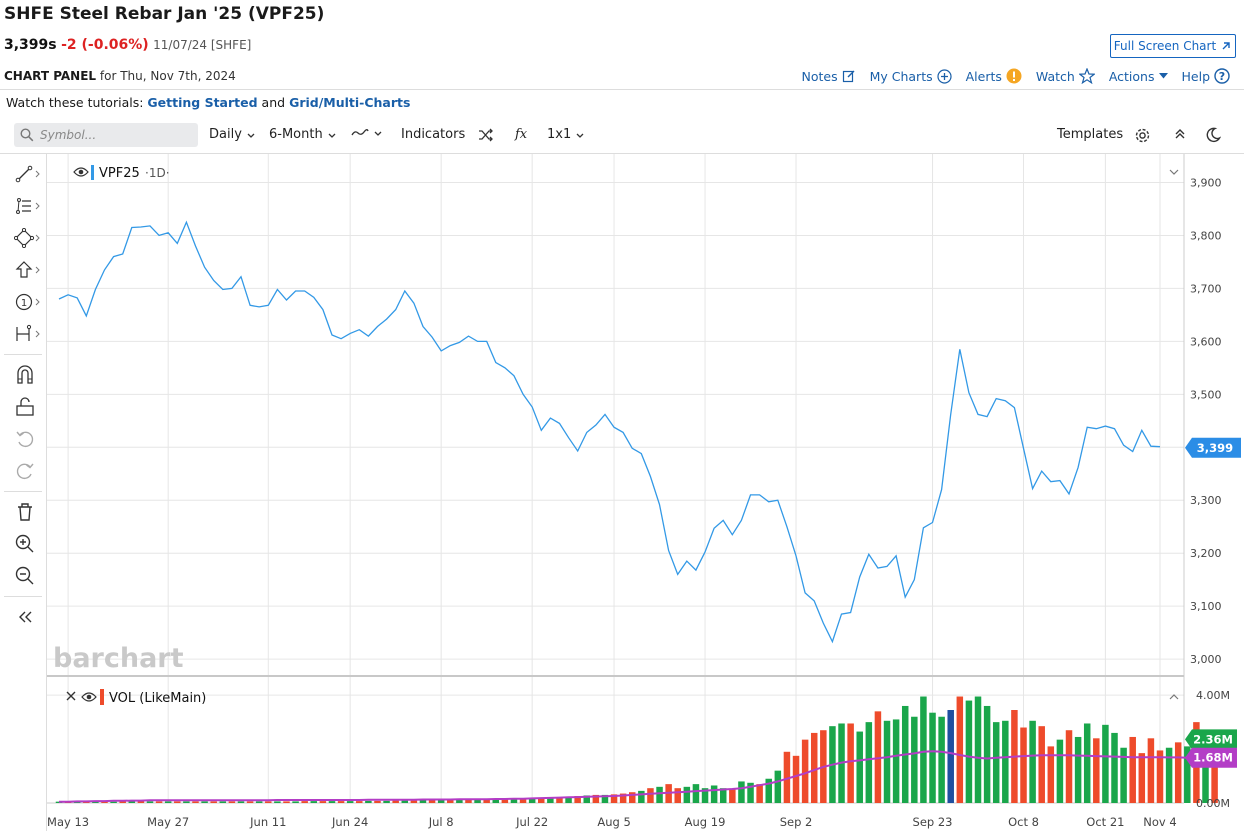  I want to click on lock-tool, so click(27, 407).